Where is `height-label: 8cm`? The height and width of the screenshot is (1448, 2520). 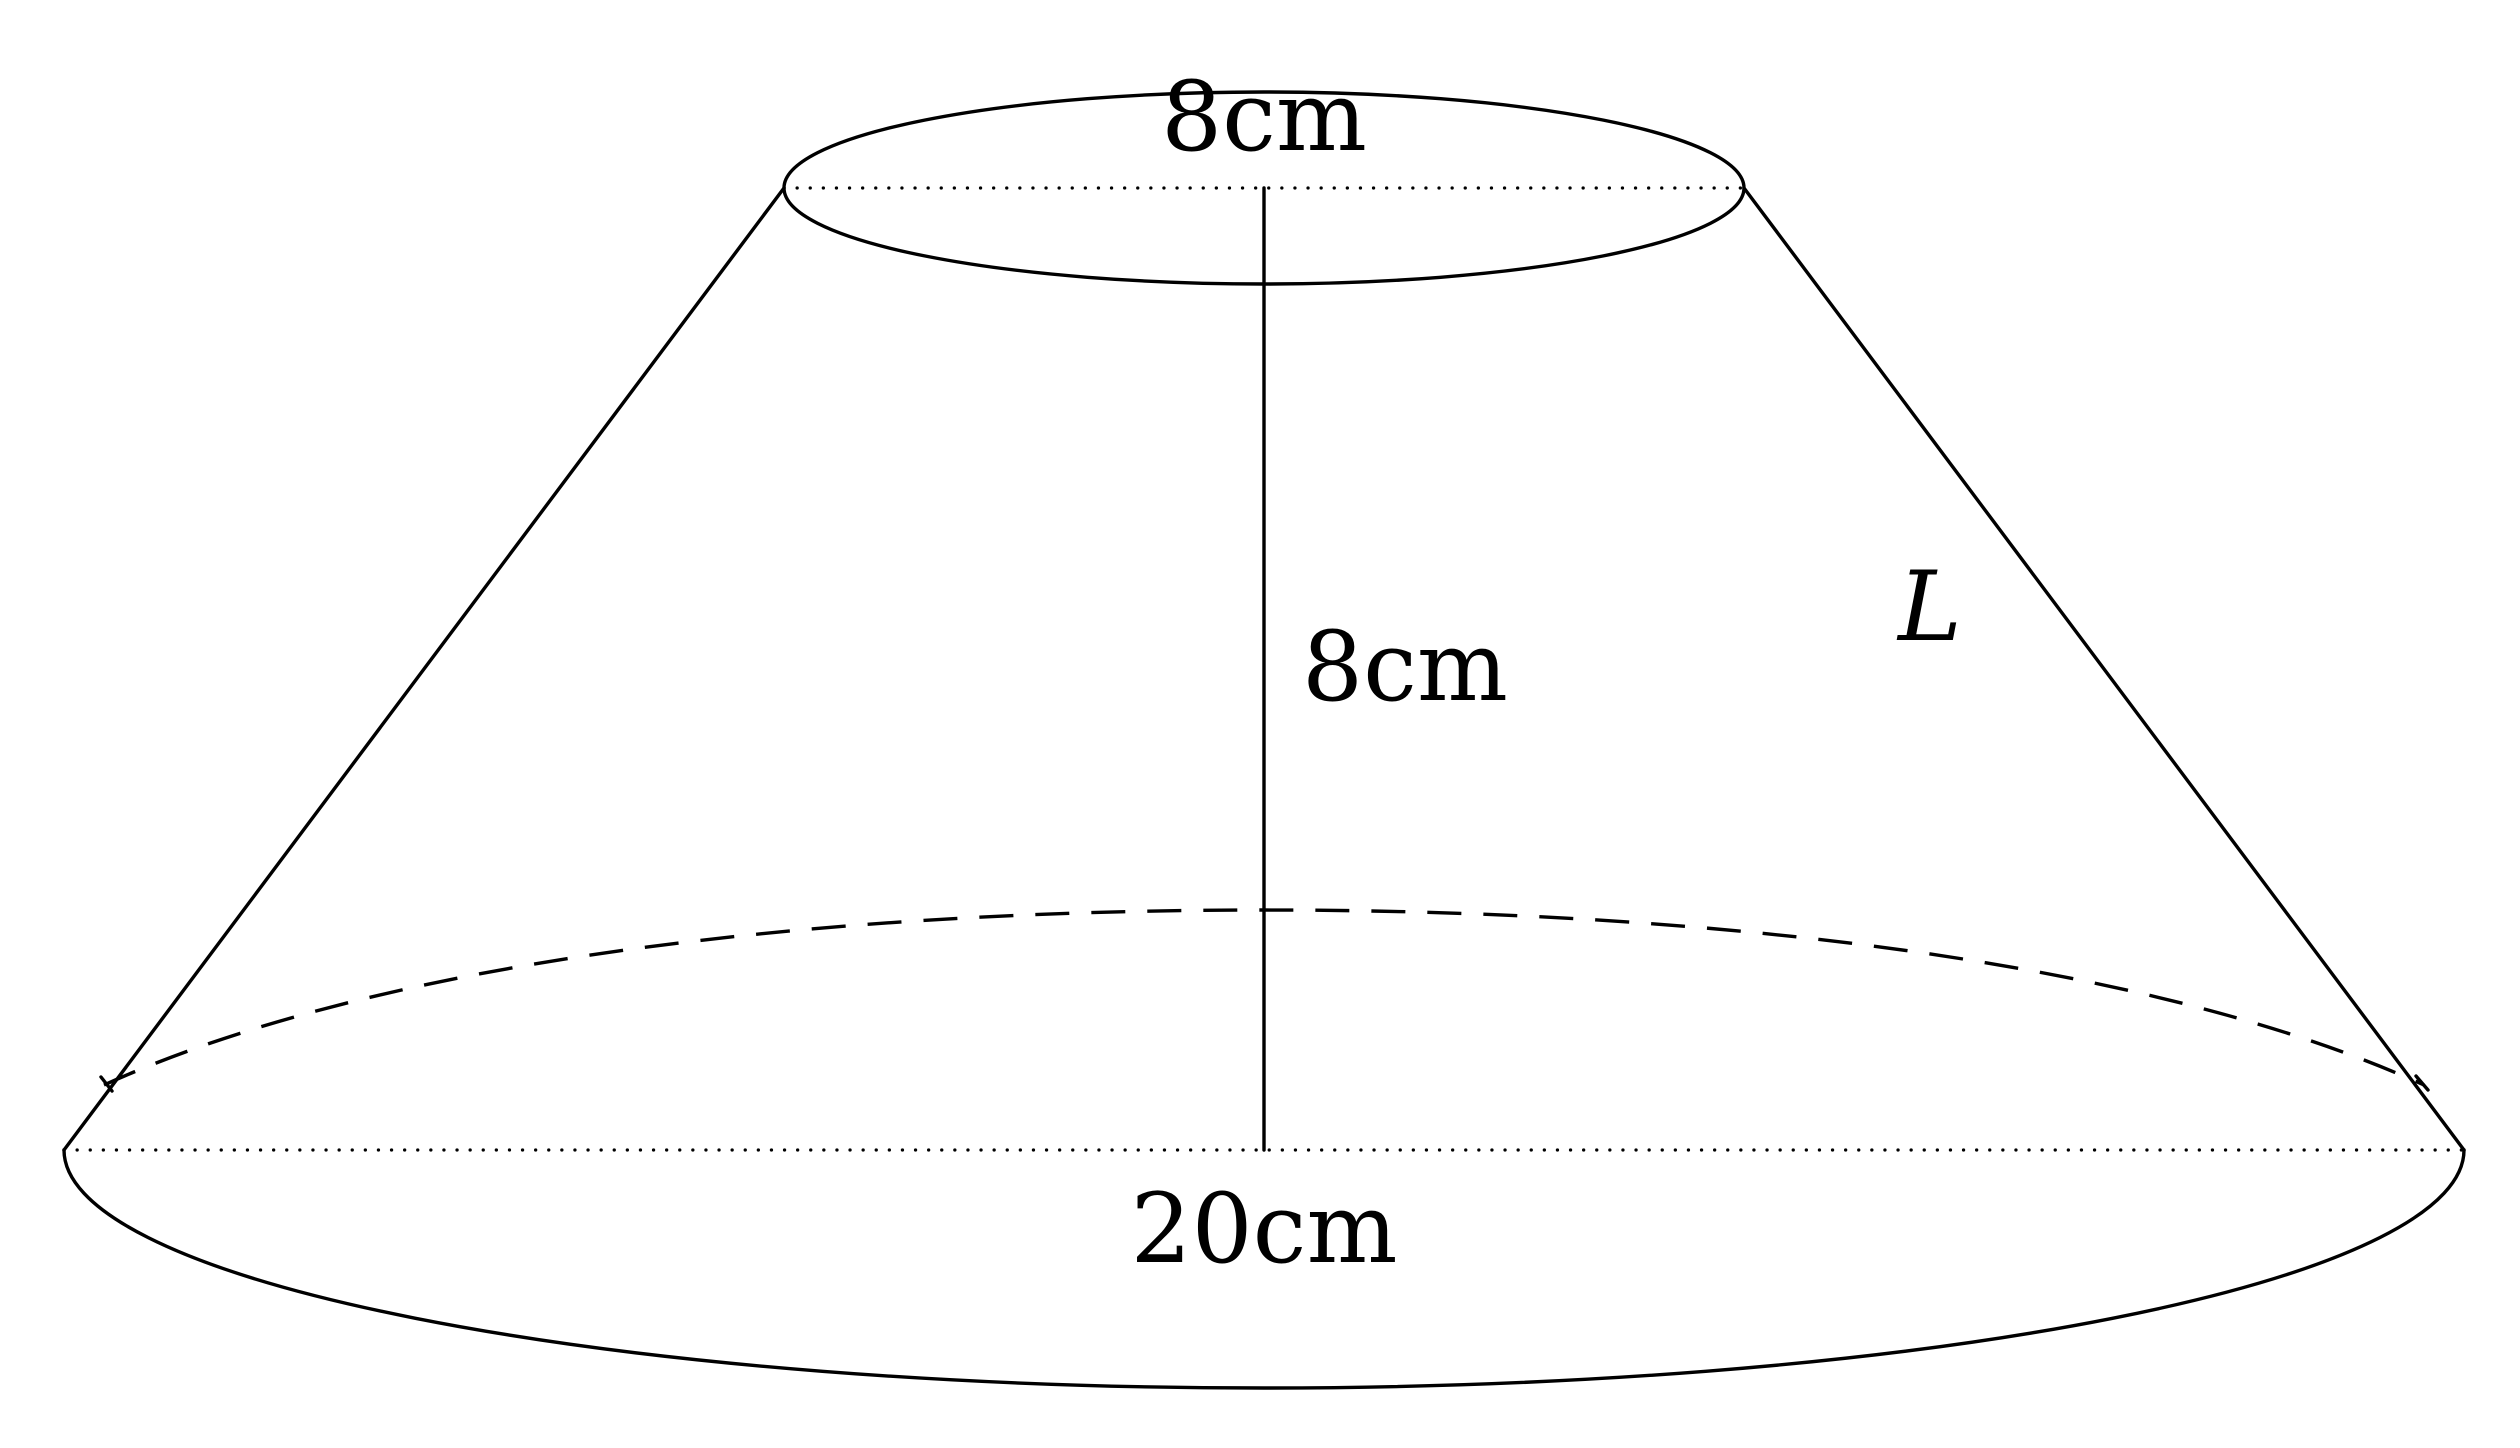
height-label: 8cm is located at coordinates (1405, 667).